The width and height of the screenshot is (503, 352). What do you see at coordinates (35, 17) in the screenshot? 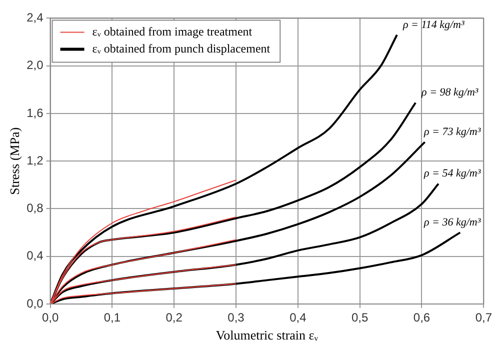
I see `y-tick-label: 2,4` at bounding box center [35, 17].